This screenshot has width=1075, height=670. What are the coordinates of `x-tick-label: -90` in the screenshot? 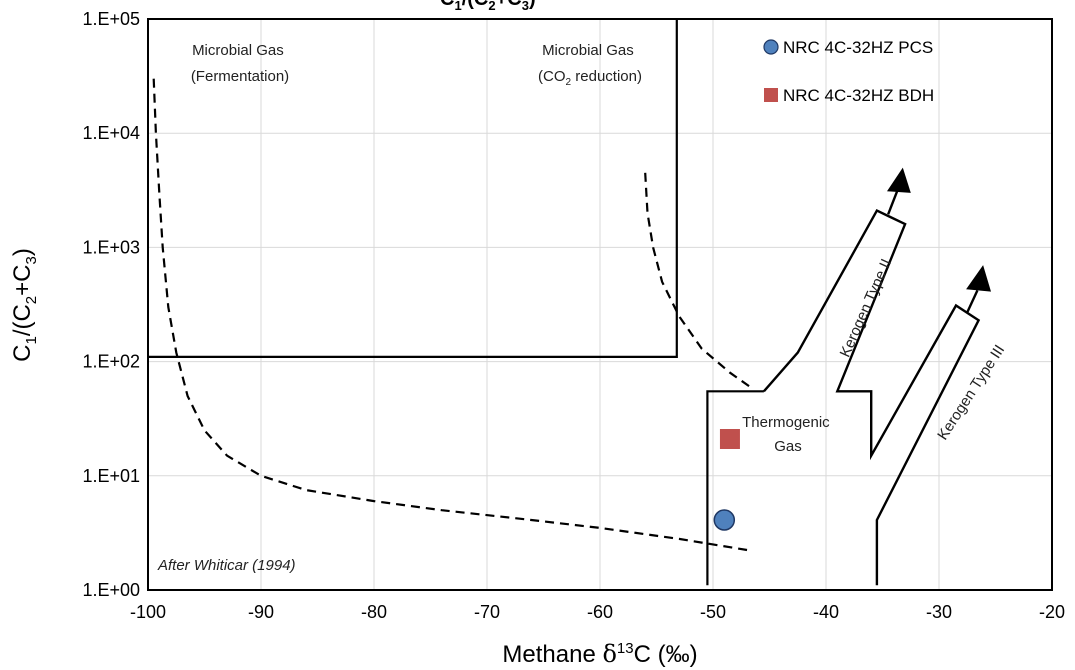 It's located at (261, 612).